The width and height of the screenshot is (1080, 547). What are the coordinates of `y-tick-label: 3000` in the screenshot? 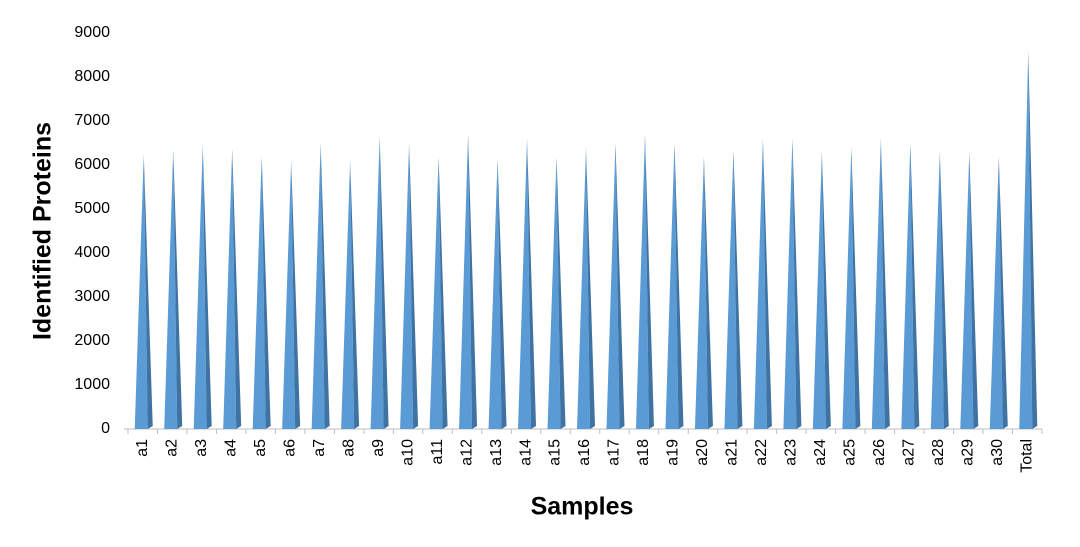 It's located at (92, 296).